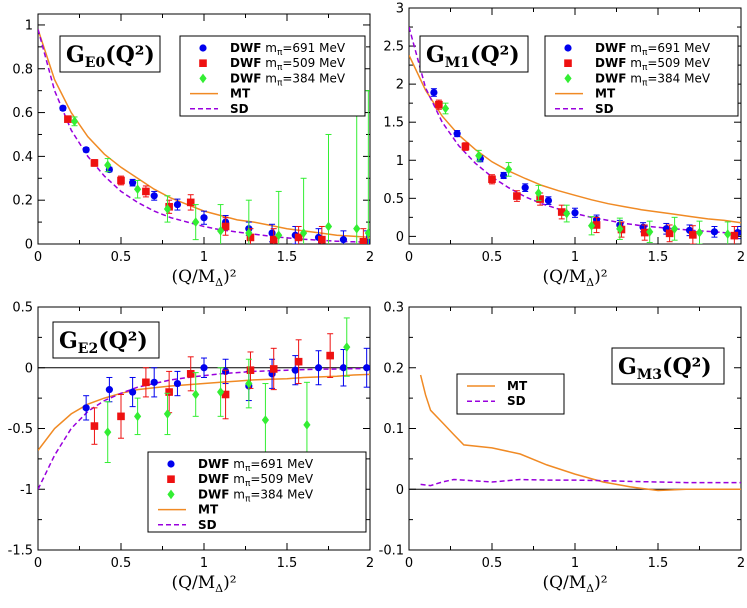 The height and width of the screenshot is (608, 747). What do you see at coordinates (516, 401) in the screenshot?
I see `legend-label: SD` at bounding box center [516, 401].